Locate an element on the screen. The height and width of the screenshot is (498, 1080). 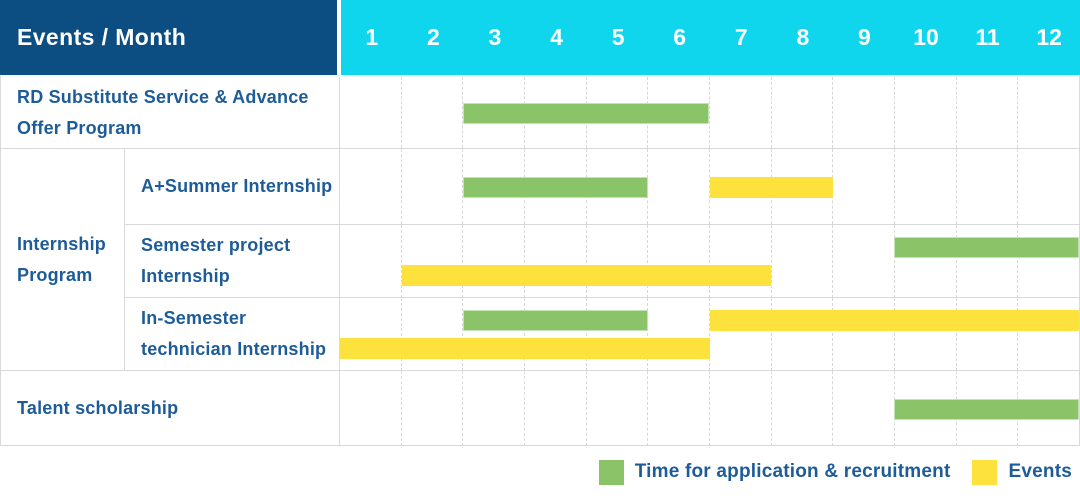
month-label: 12 is located at coordinates (1049, 37).